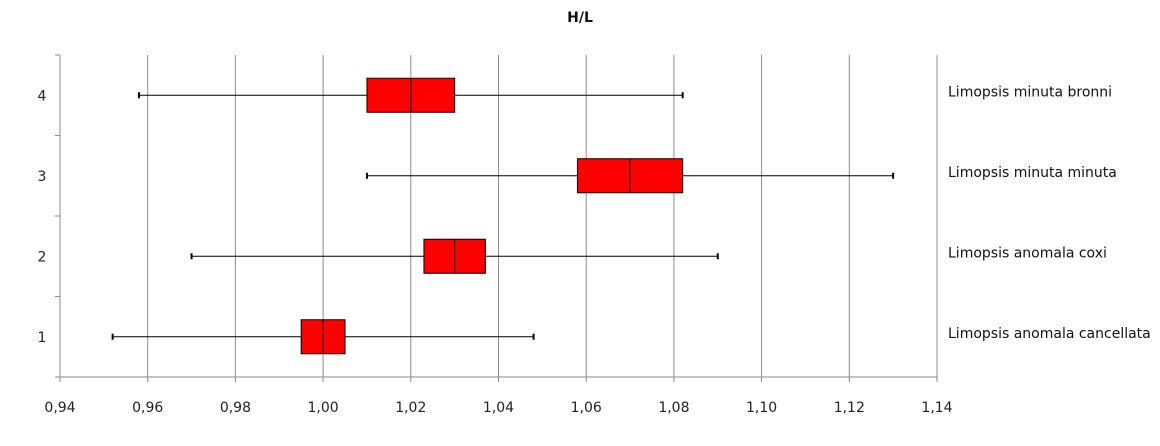  I want to click on series-label: Limopsis minuta minuta, so click(1032, 173).